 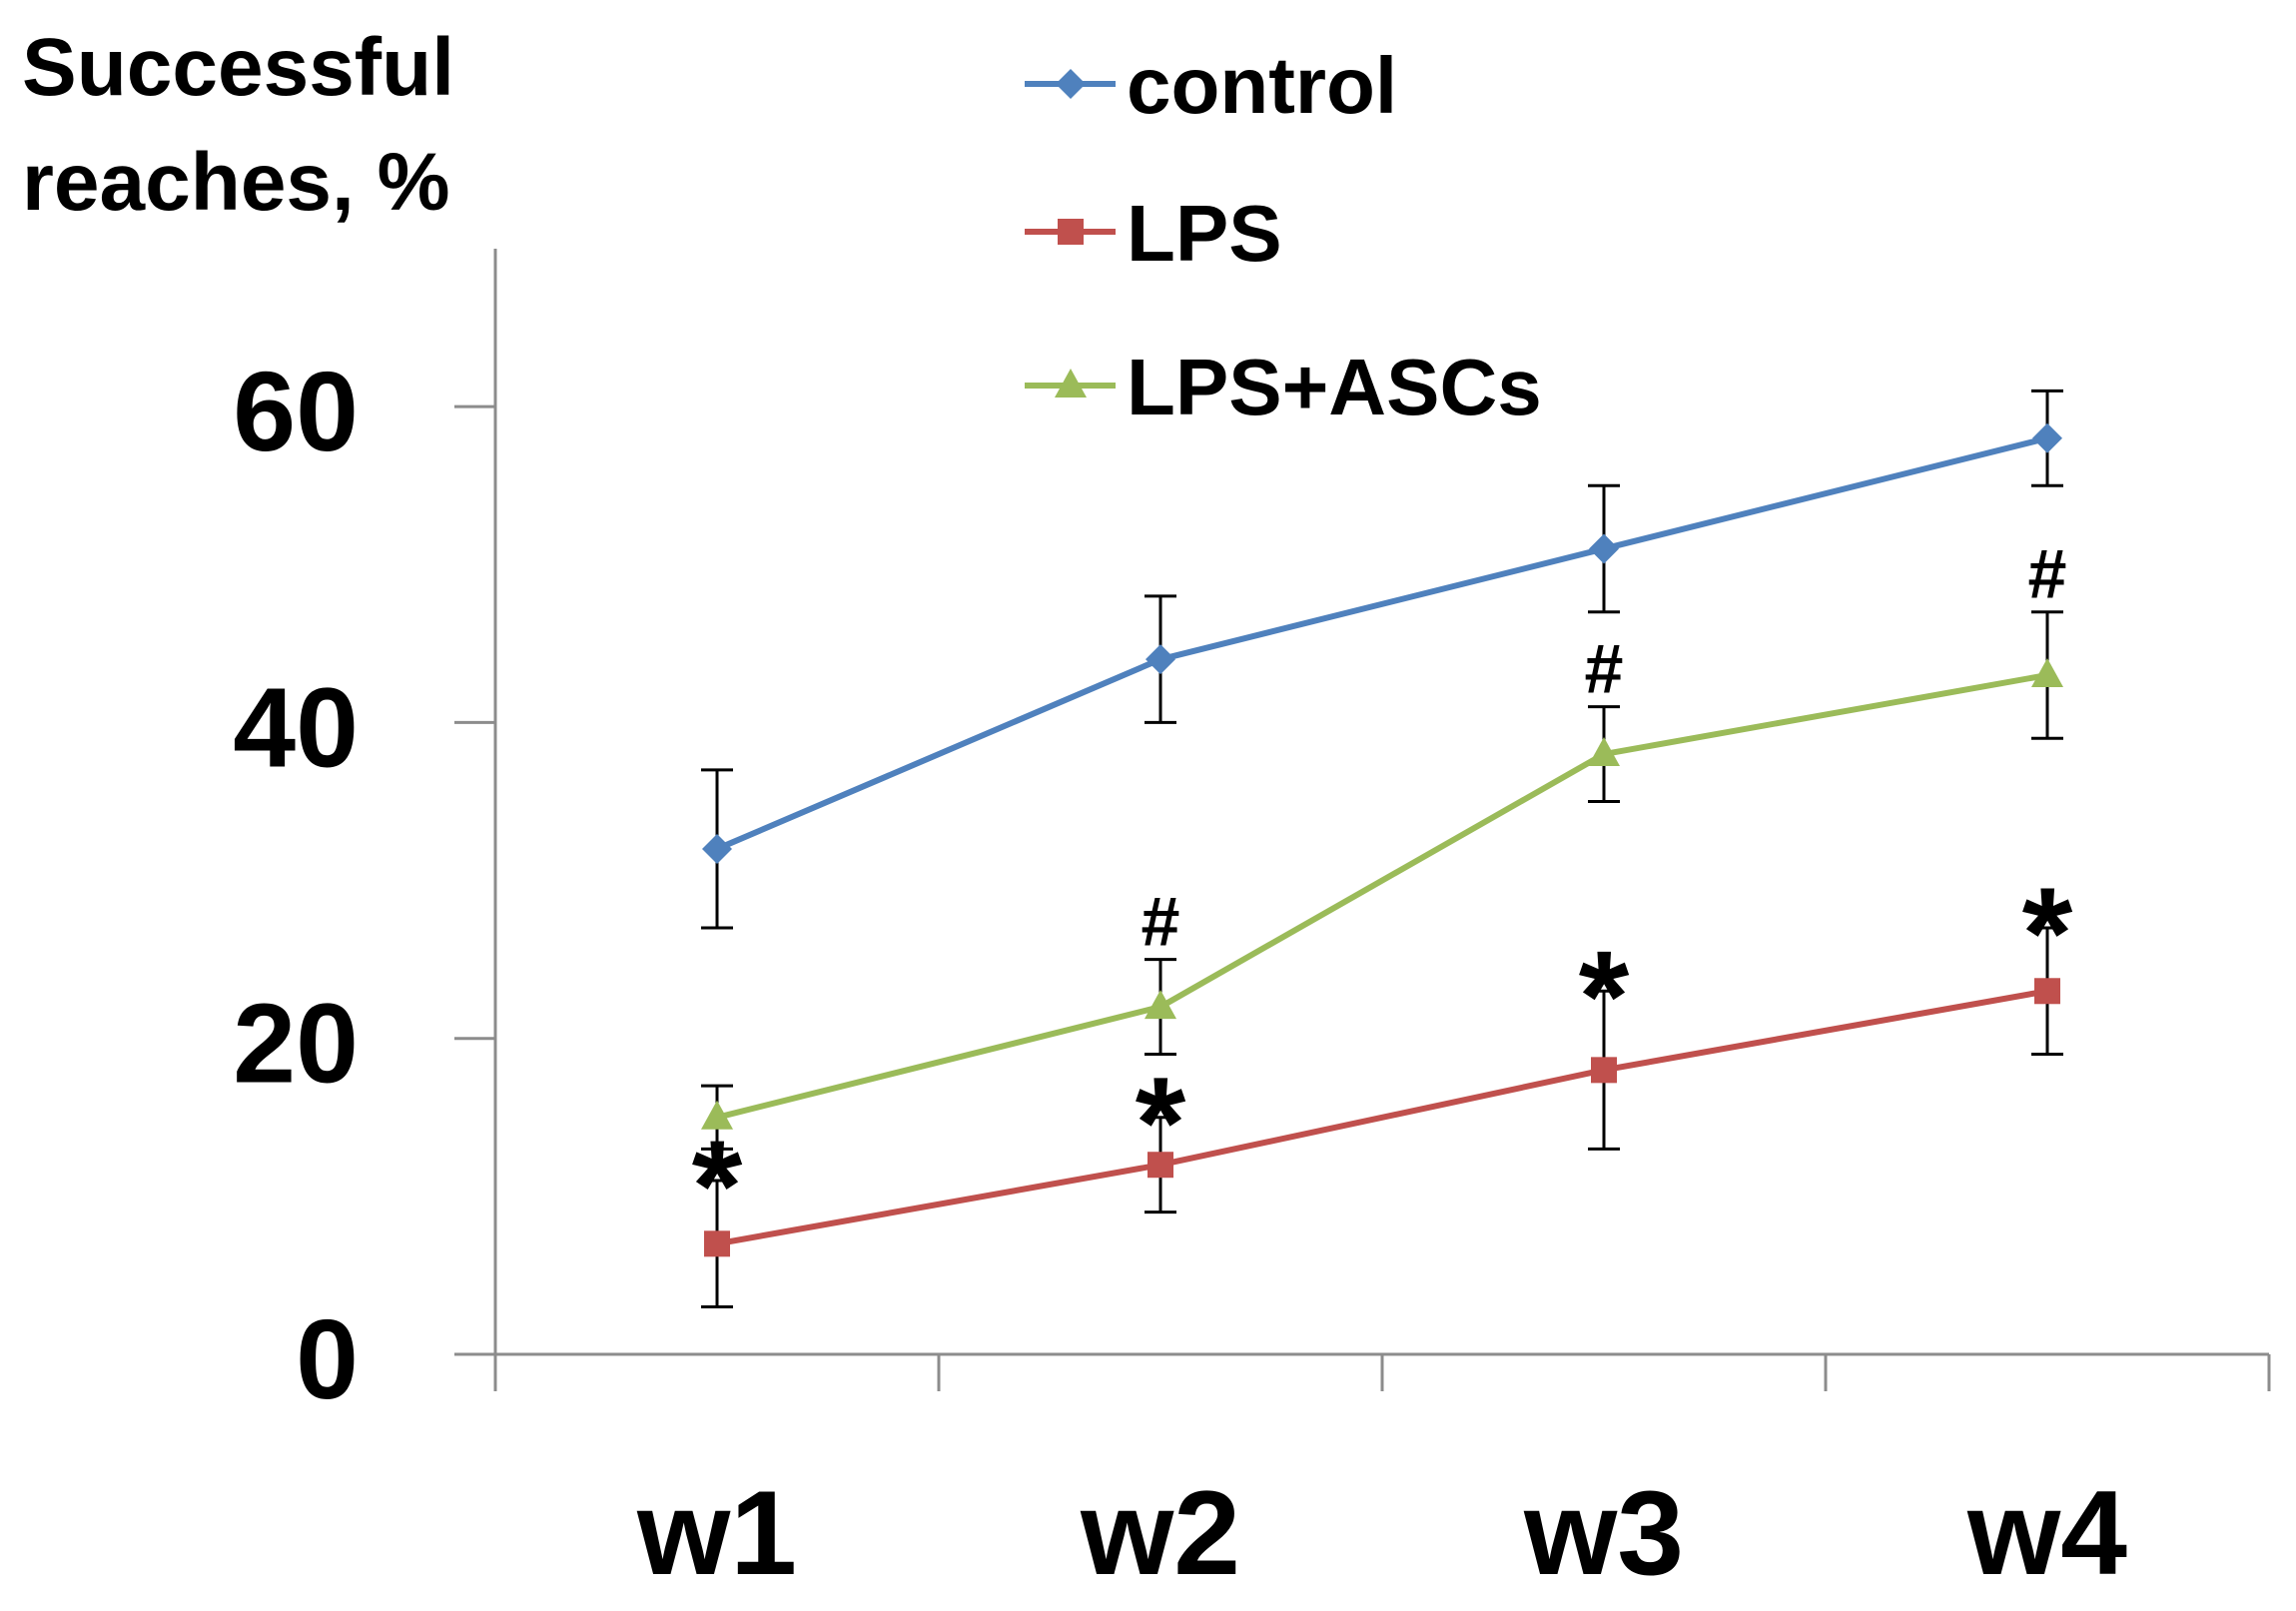 What do you see at coordinates (1160, 1533) in the screenshot?
I see `x-tick-label: w2` at bounding box center [1160, 1533].